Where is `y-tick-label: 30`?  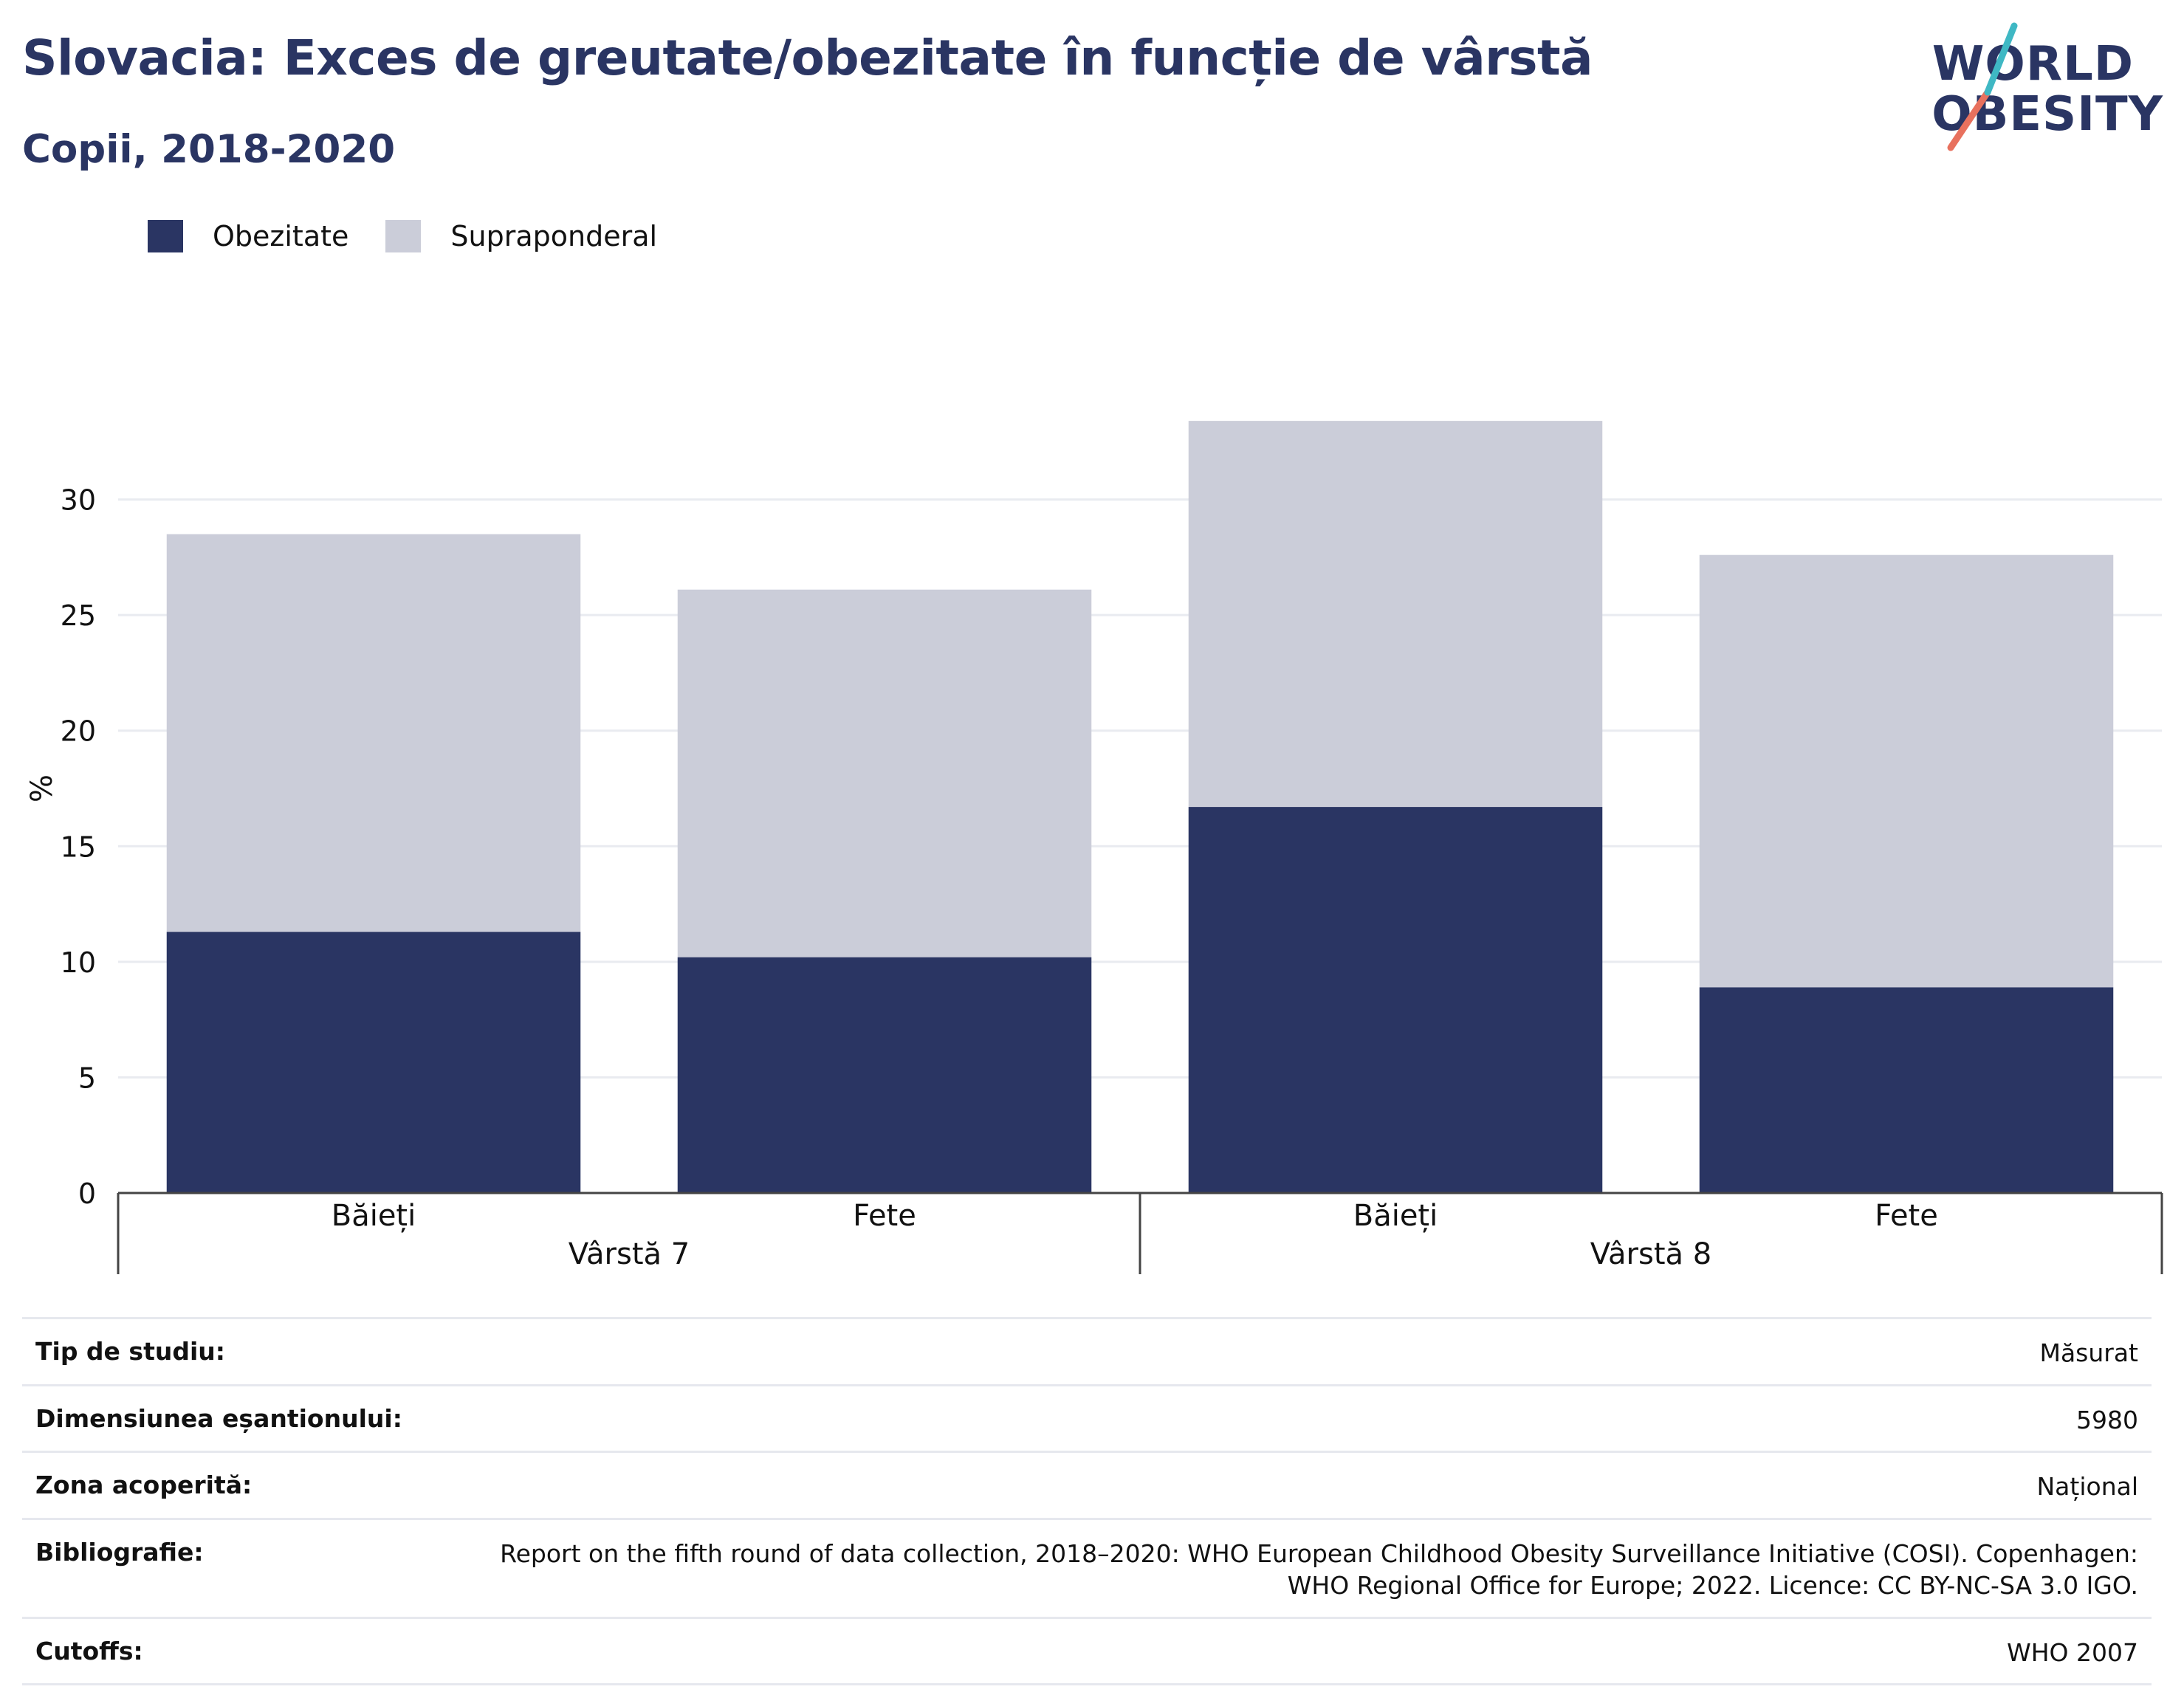
y-tick-label: 30 is located at coordinates (79, 500).